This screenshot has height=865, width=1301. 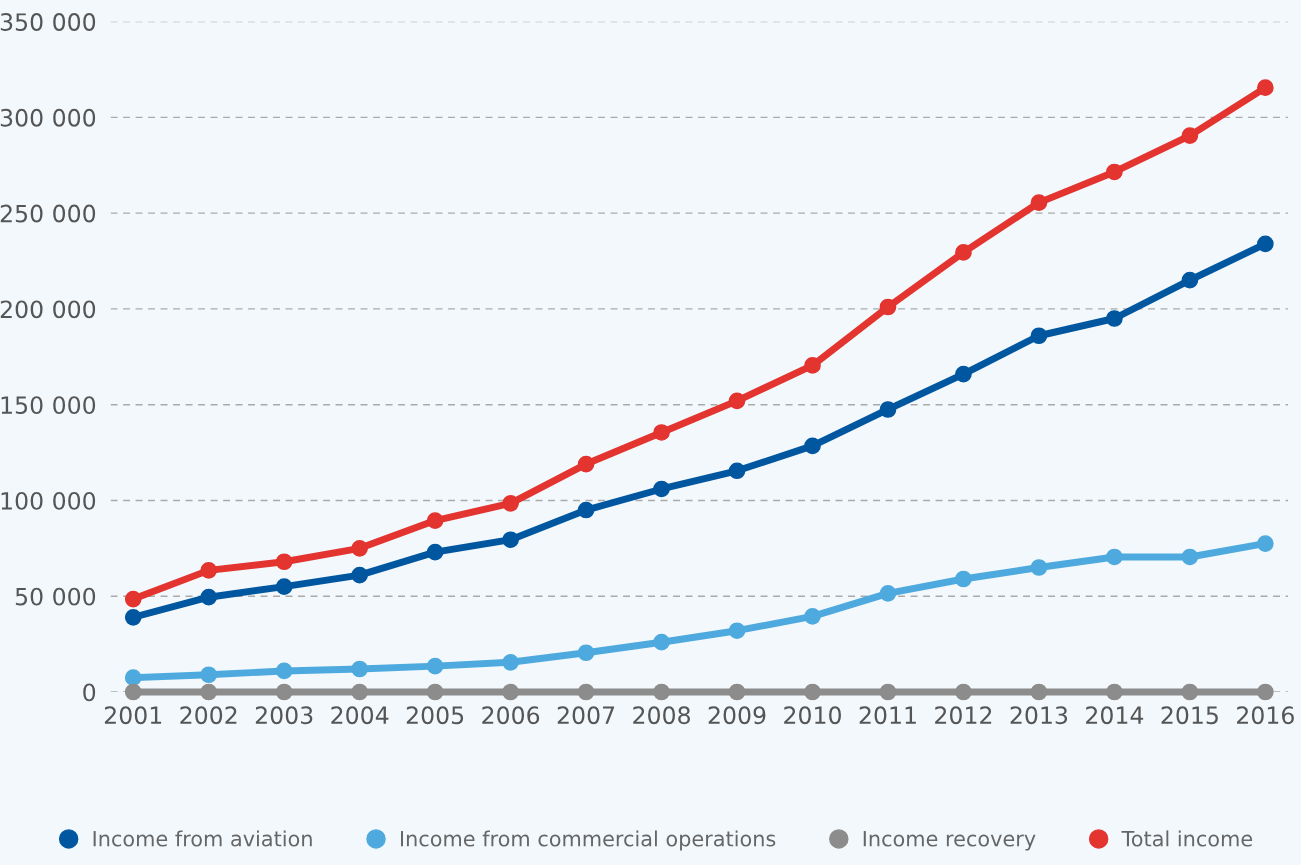 What do you see at coordinates (48, 213) in the screenshot?
I see `y-tick-label: 250 000` at bounding box center [48, 213].